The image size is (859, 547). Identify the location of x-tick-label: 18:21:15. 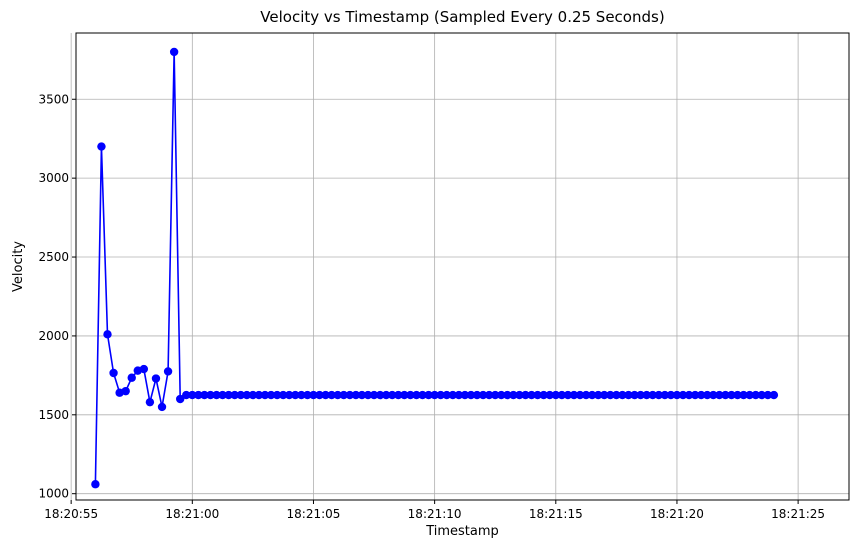
(556, 514).